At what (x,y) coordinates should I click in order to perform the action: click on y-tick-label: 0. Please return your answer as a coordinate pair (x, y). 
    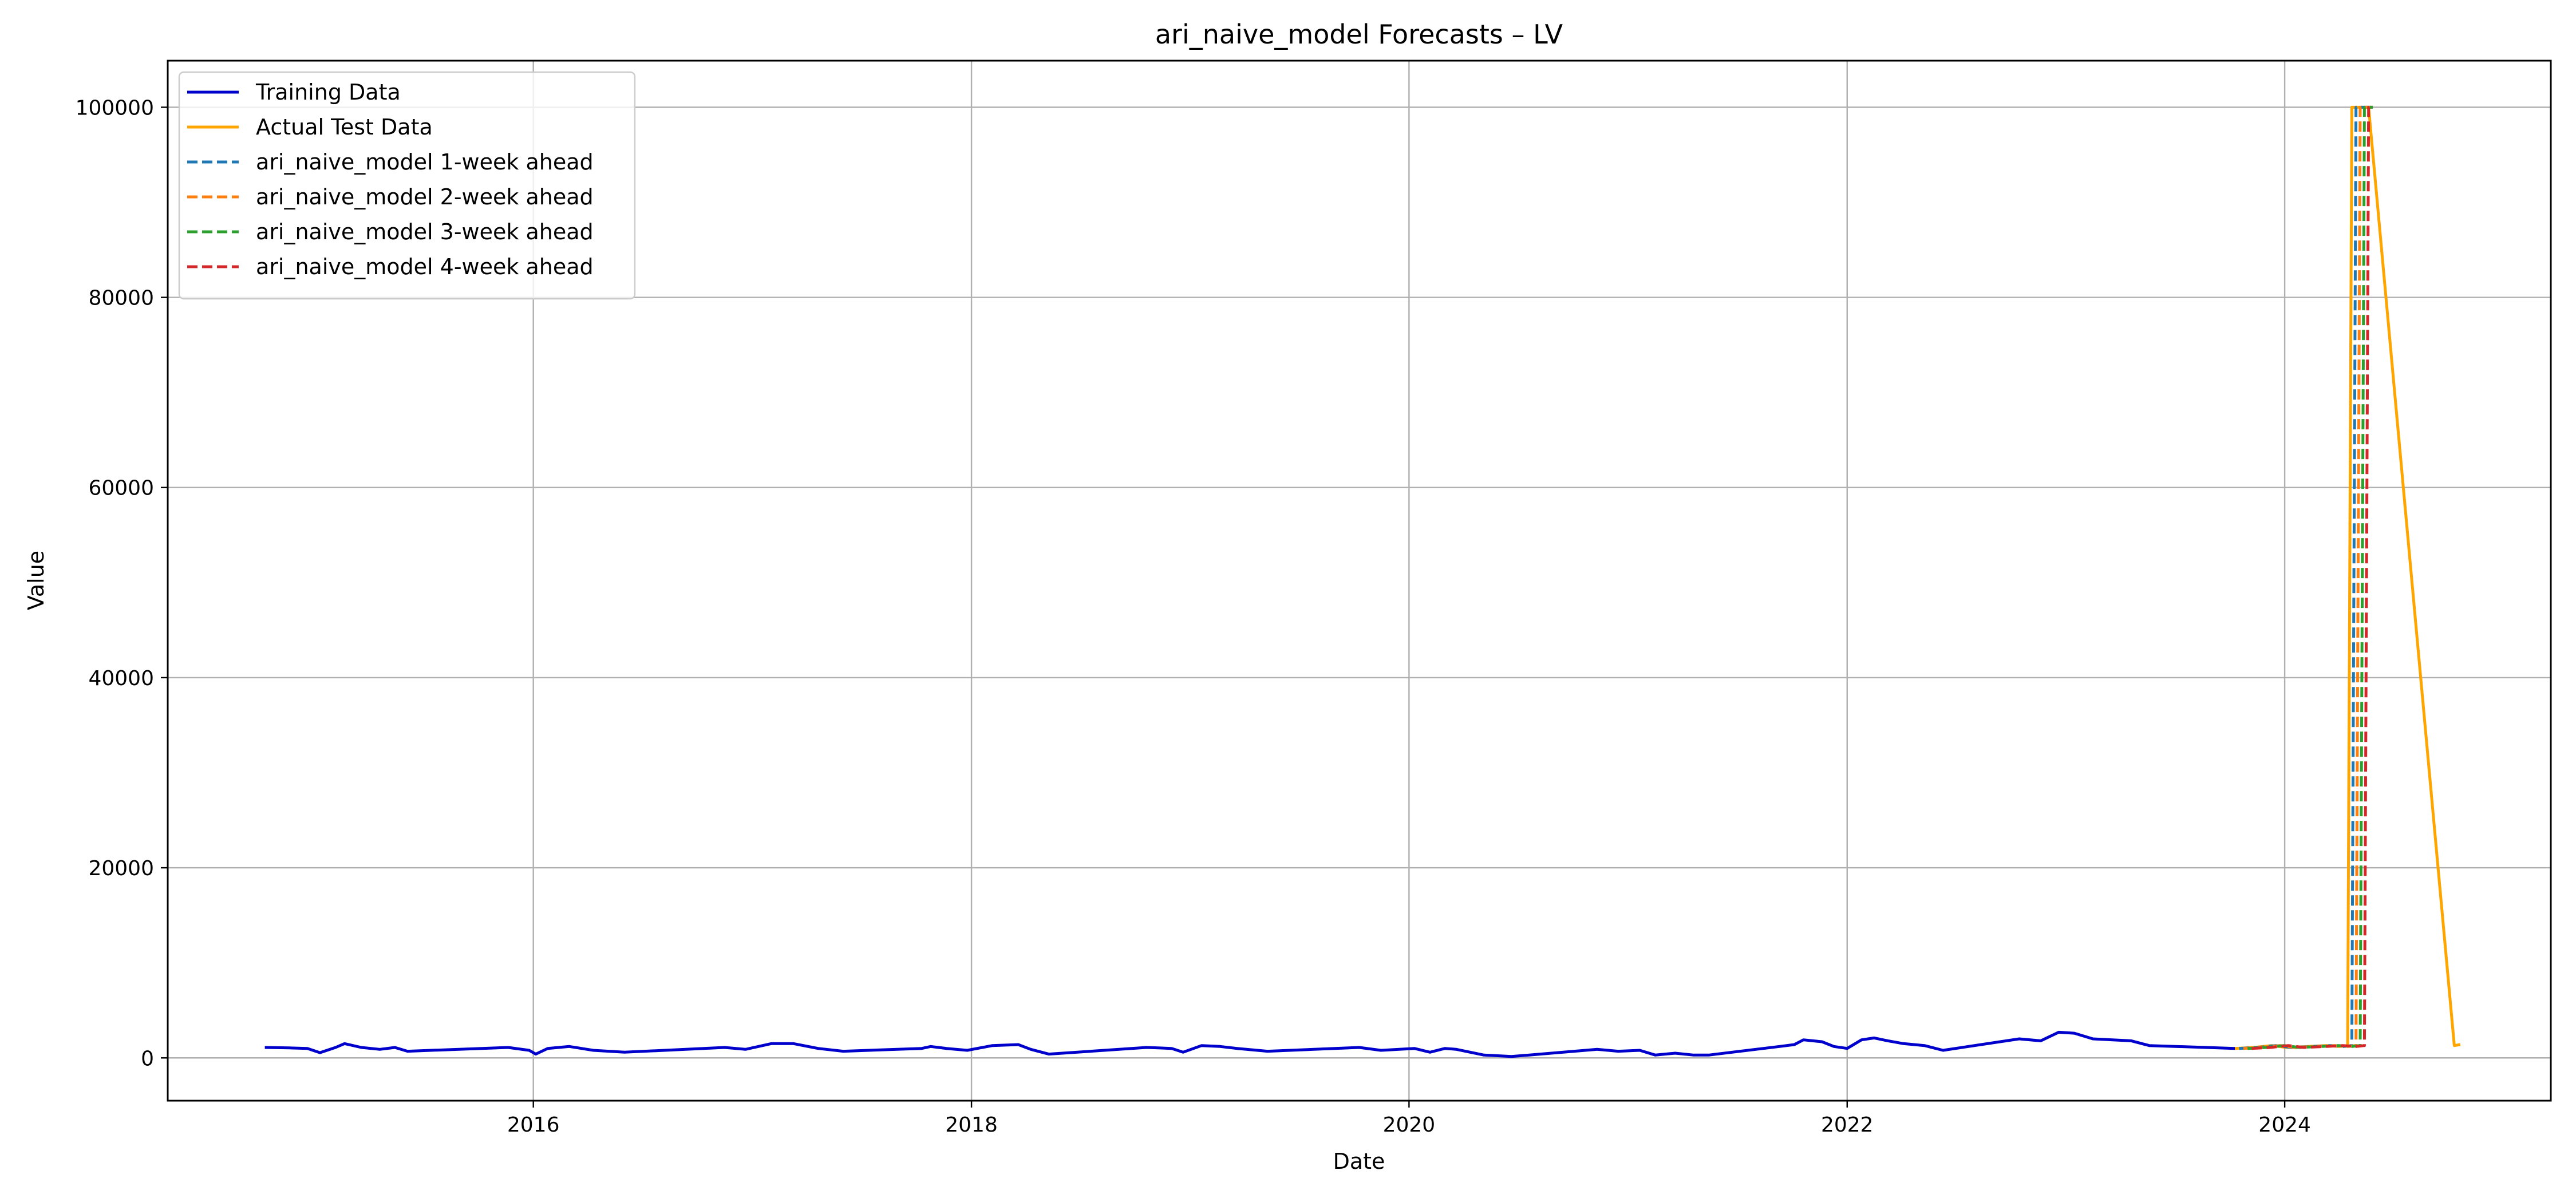
    Looking at the image, I should click on (147, 1059).